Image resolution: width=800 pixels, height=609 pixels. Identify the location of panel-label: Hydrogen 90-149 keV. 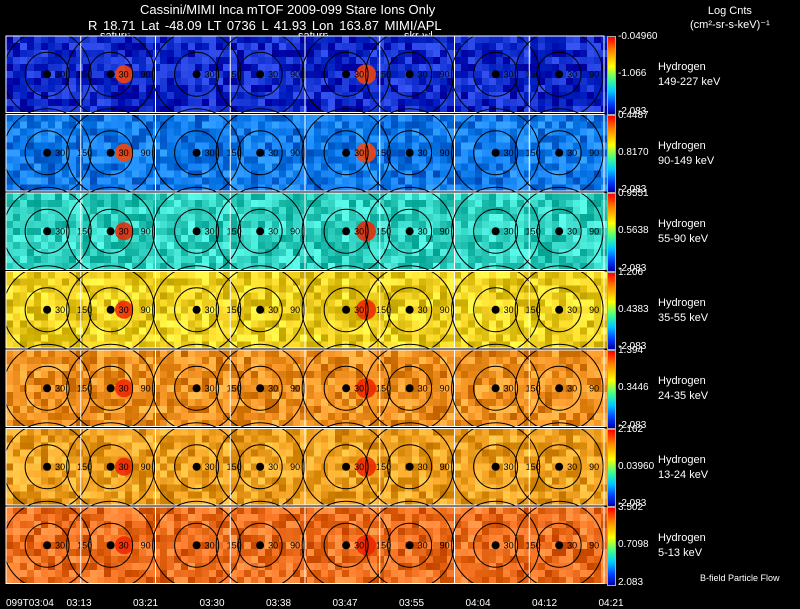
(686, 154).